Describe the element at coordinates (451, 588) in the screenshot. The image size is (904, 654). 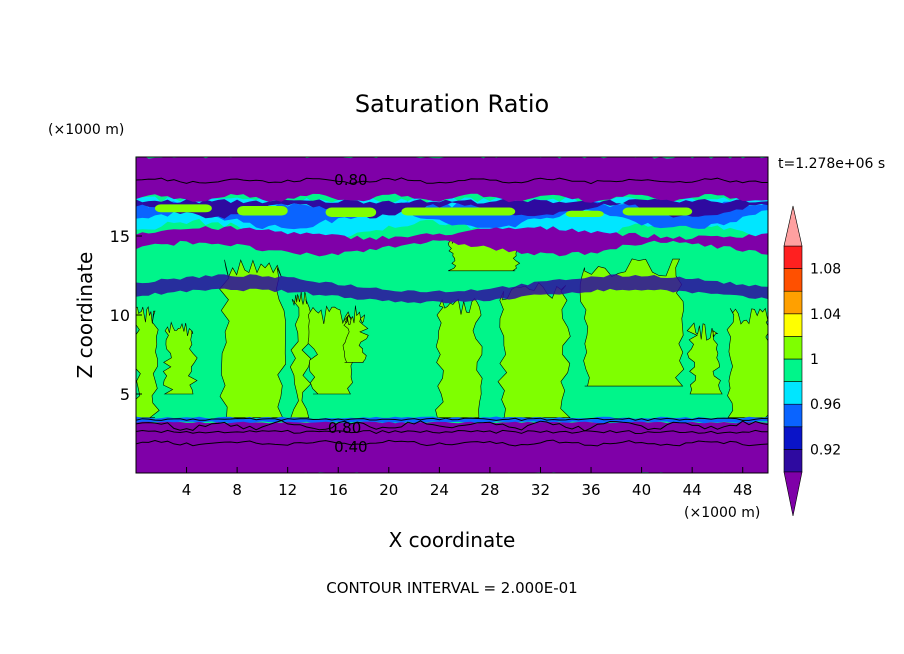
I see `contour-interval-label: CONTOUR INTERVAL = 2.000E-01` at that location.